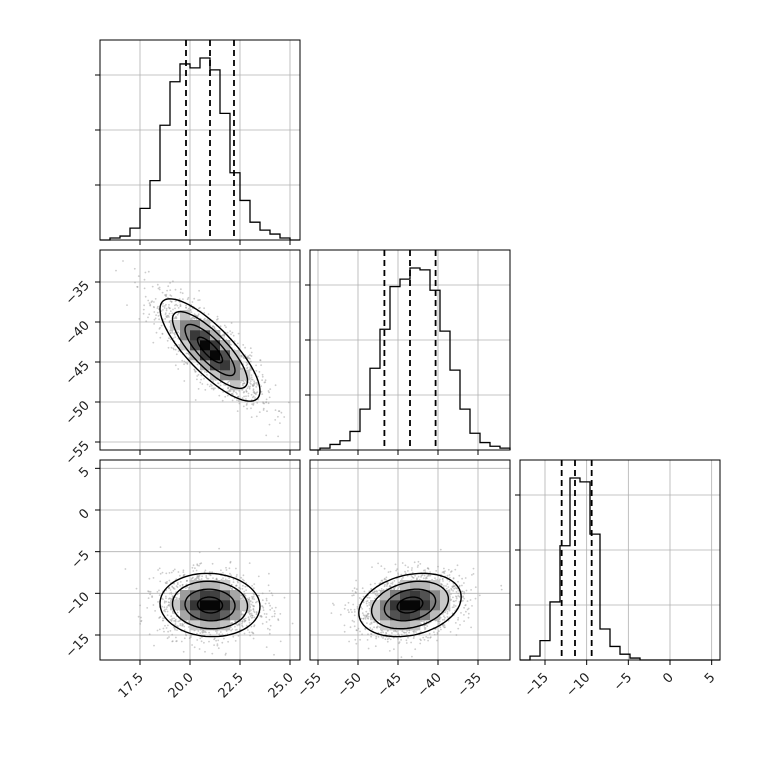  Describe the element at coordinates (410, 605) in the screenshot. I see `contour-line` at that location.